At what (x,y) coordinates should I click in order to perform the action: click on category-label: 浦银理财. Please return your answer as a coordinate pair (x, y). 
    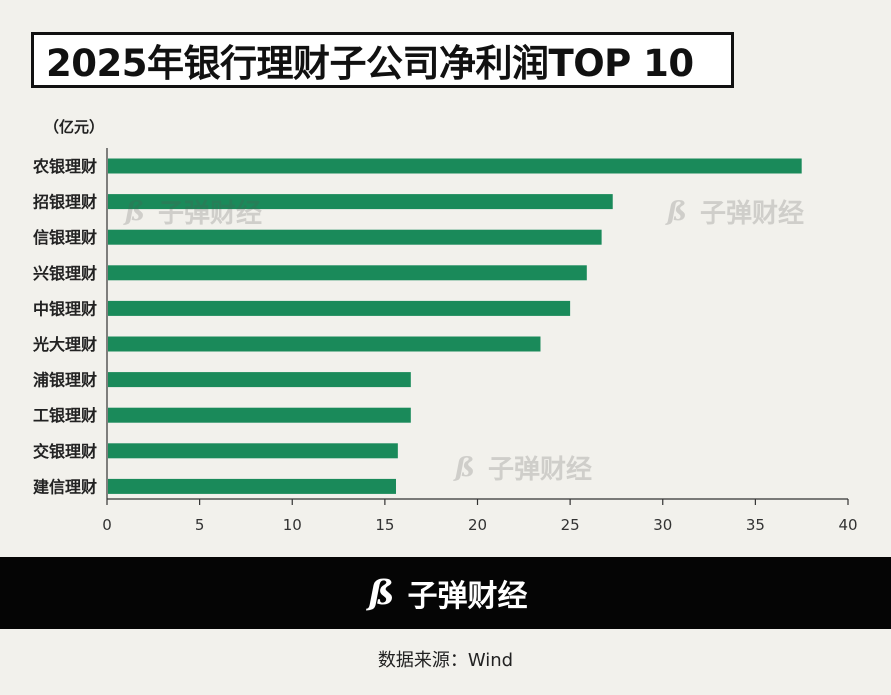
    Looking at the image, I should click on (65, 380).